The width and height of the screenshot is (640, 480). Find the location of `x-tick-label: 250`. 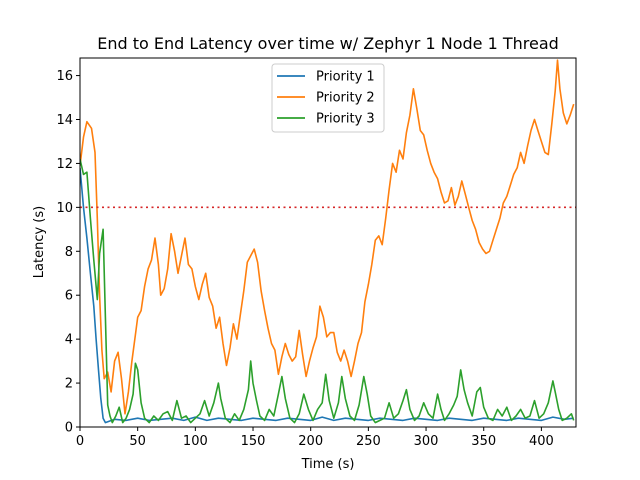

x-tick-label: 250 is located at coordinates (368, 441).